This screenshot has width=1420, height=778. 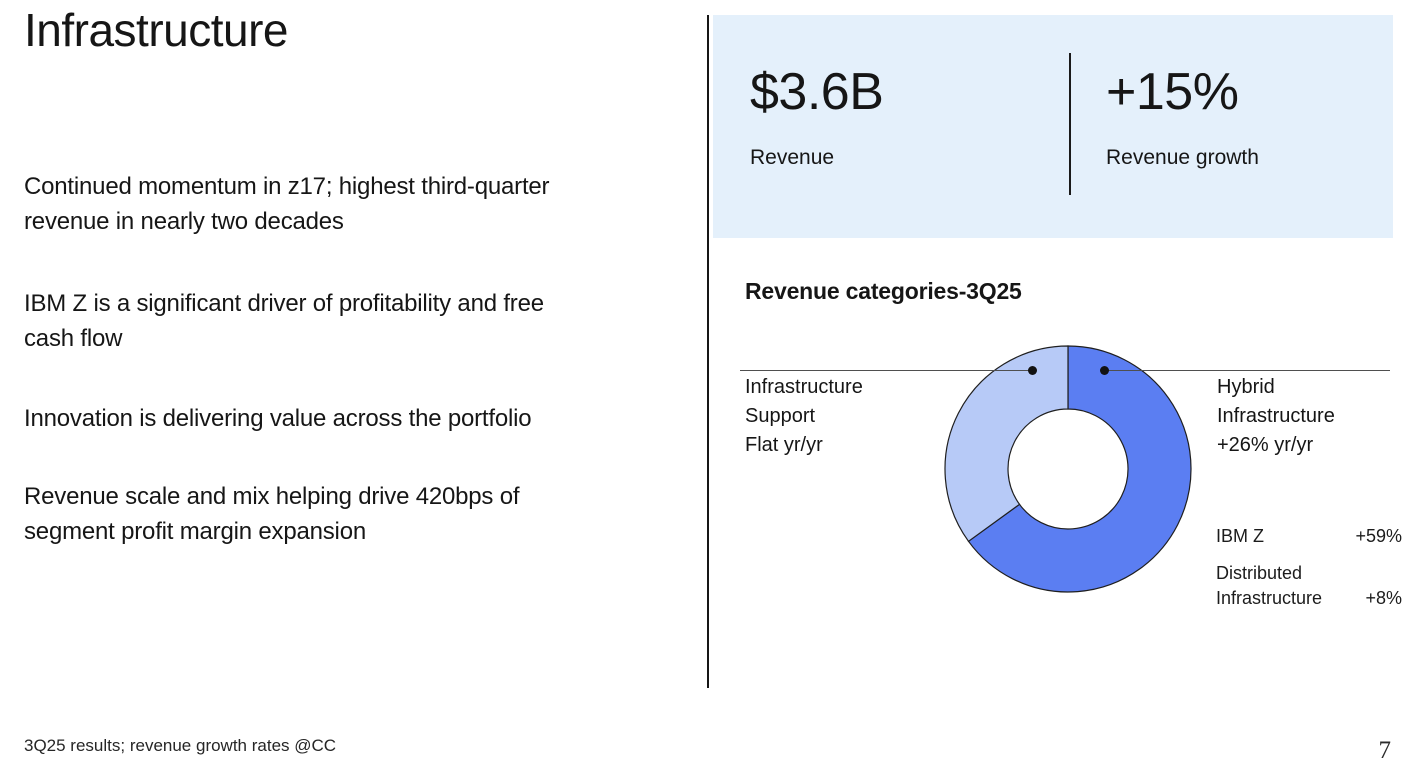 I want to click on callout-dot-right, so click(x=1104, y=370).